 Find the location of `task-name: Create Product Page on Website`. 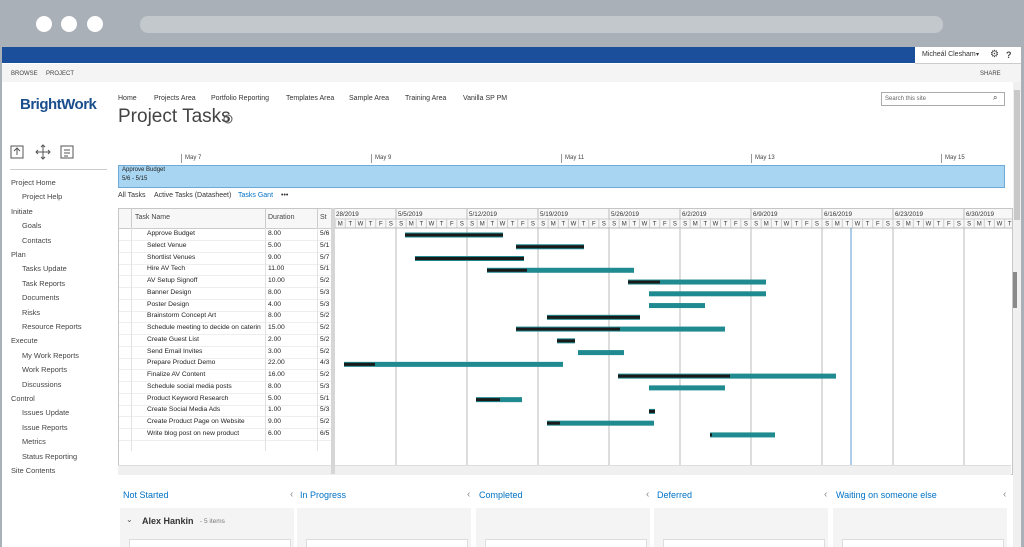

task-name: Create Product Page on Website is located at coordinates (196, 422).